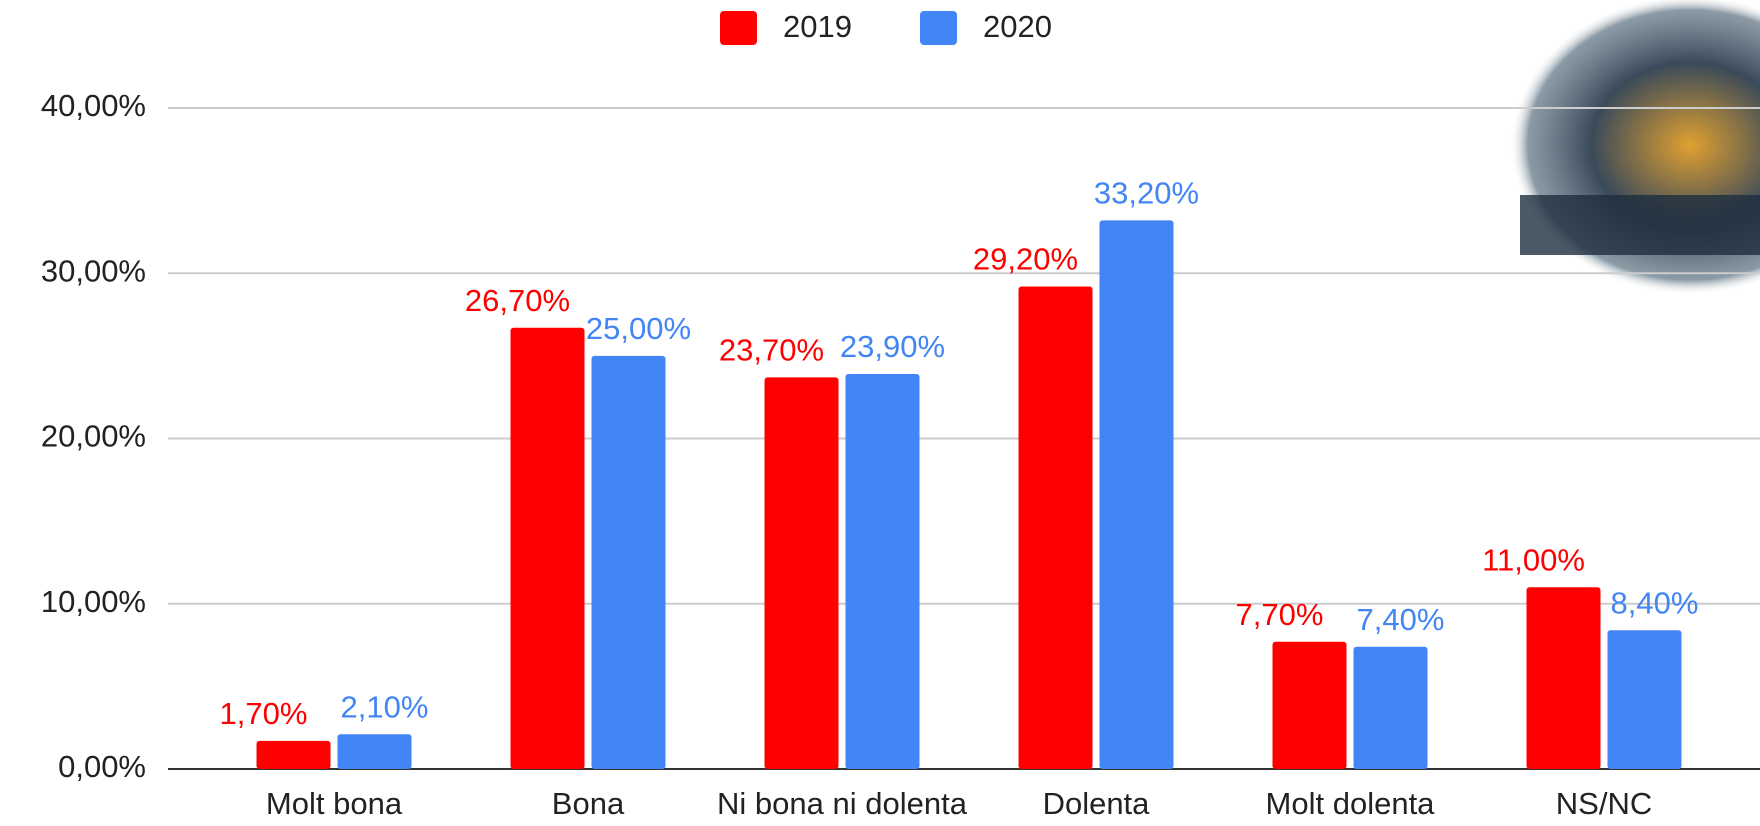  What do you see at coordinates (1146, 193) in the screenshot?
I see `data-label: 33,20%` at bounding box center [1146, 193].